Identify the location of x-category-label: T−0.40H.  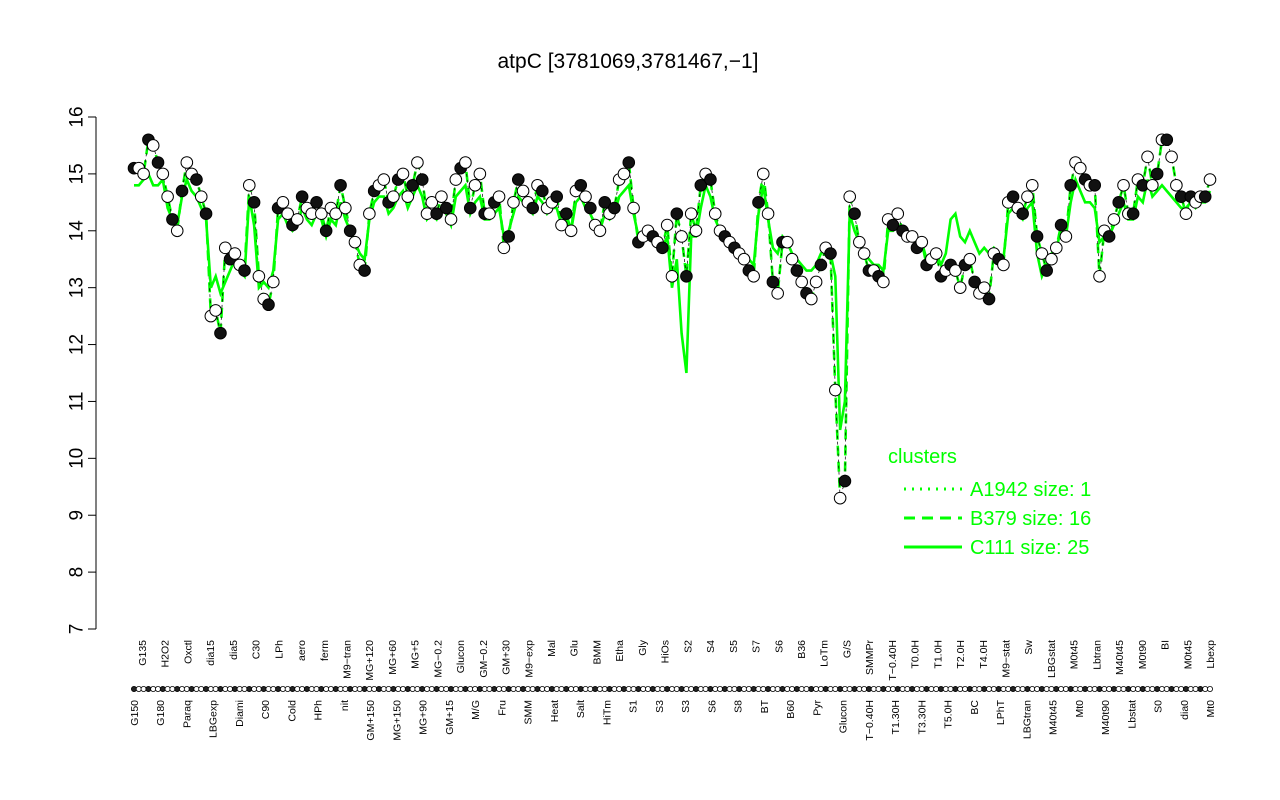
(870, 720).